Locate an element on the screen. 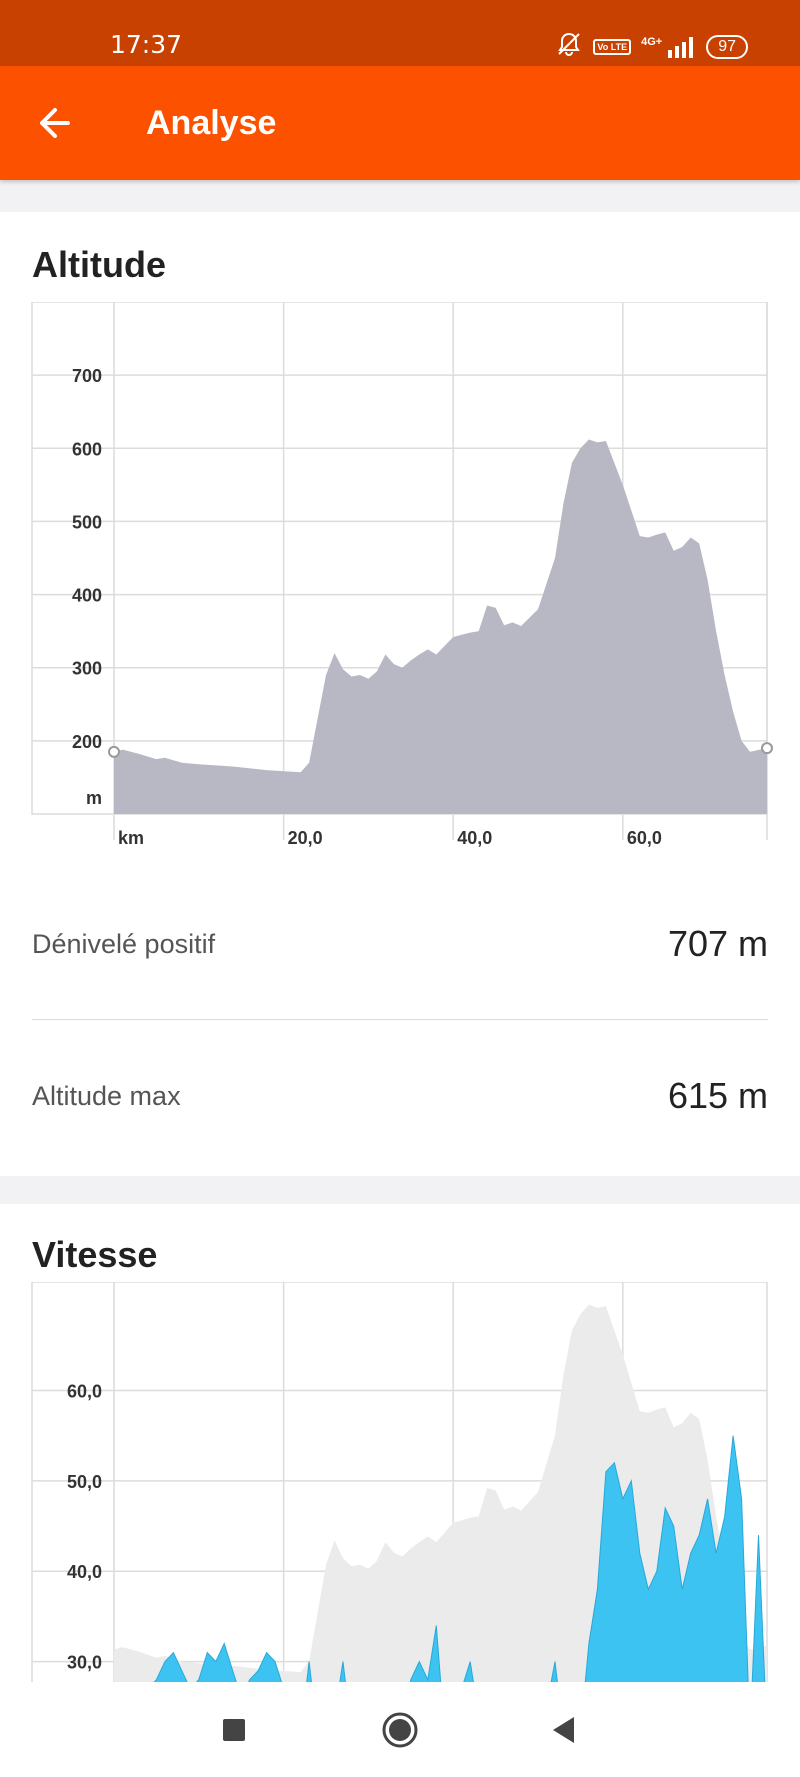 This screenshot has width=800, height=1777. back-button is located at coordinates (55, 123).